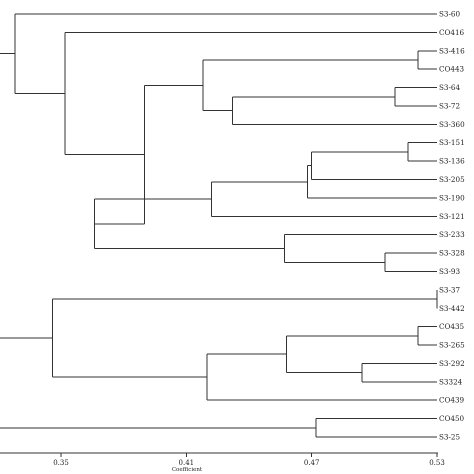 The width and height of the screenshot is (474, 474). What do you see at coordinates (449, 289) in the screenshot?
I see `leaf-label: S3-37` at bounding box center [449, 289].